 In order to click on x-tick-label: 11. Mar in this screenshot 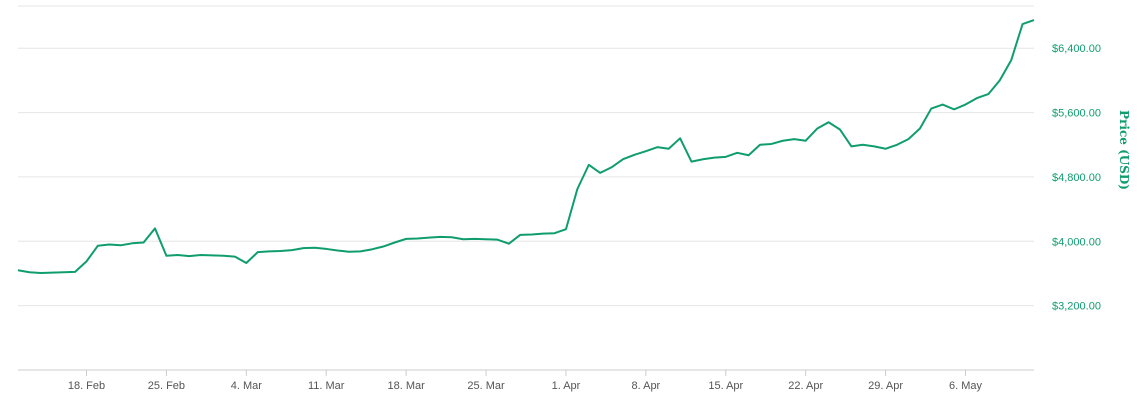, I will do `click(326, 386)`.